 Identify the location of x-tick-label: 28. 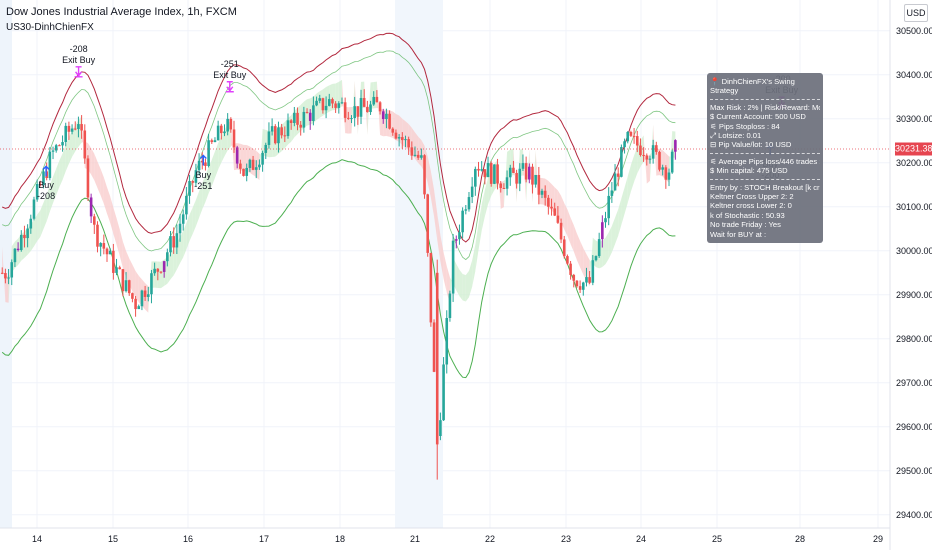
(800, 539).